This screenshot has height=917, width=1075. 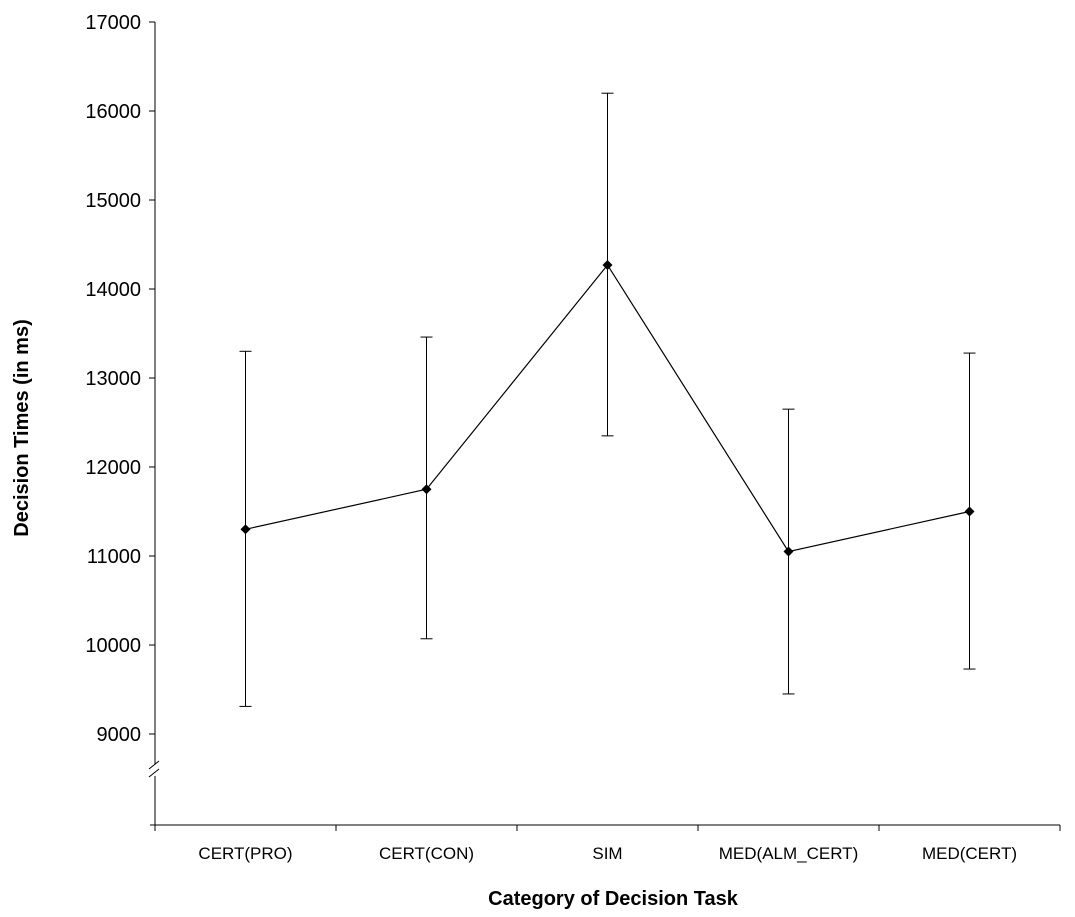 I want to click on axis-break-mark-upper, so click(x=154, y=765).